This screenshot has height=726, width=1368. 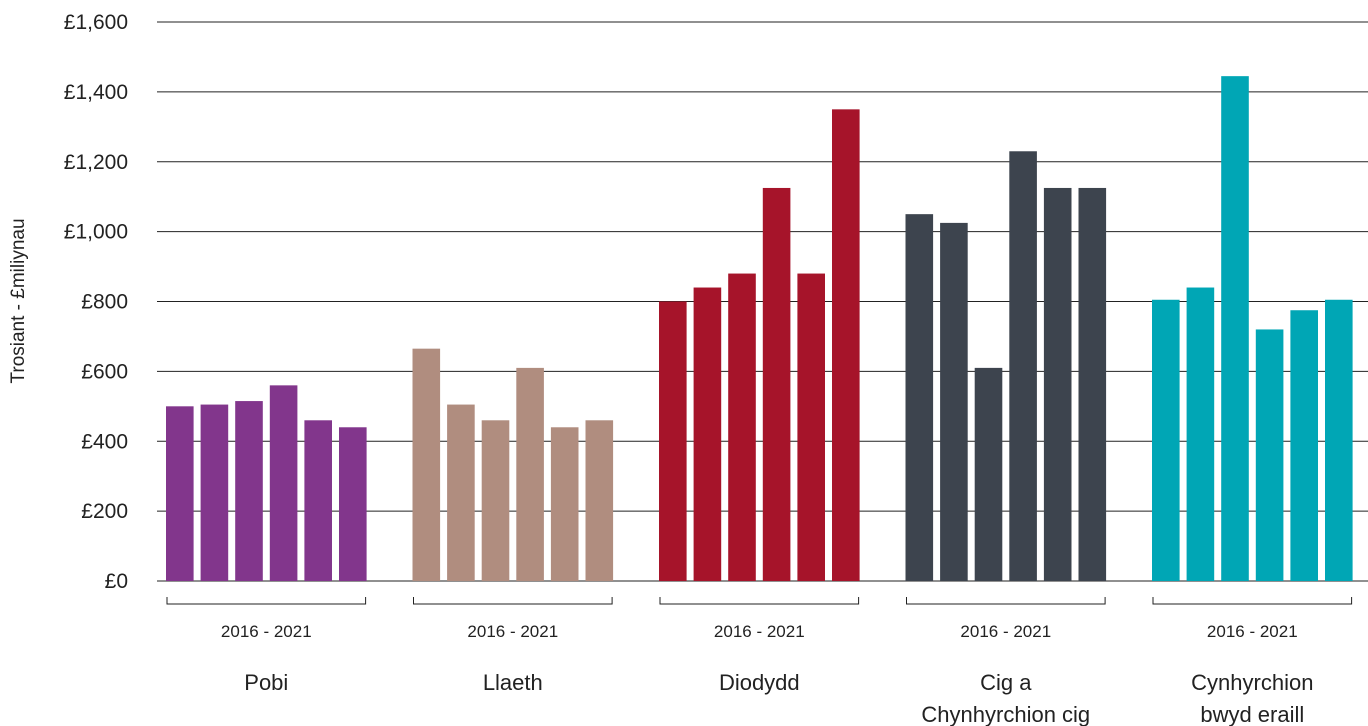 I want to click on y-tick-label: £600, so click(x=104, y=371).